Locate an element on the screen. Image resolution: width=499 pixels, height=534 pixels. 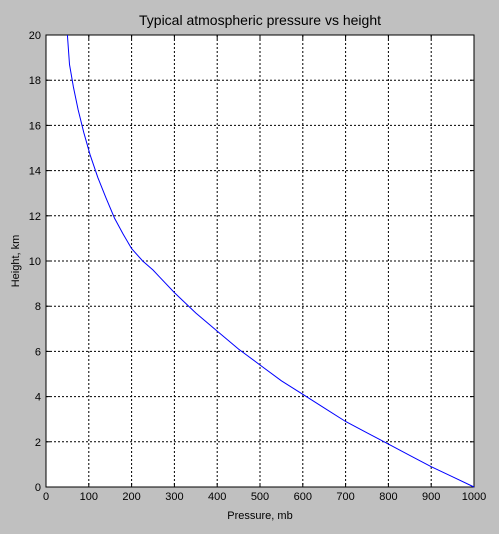
x-tick-labels: 0 100 200 300 400 500 600 700 800 900 1000 is located at coordinates (264, 497).